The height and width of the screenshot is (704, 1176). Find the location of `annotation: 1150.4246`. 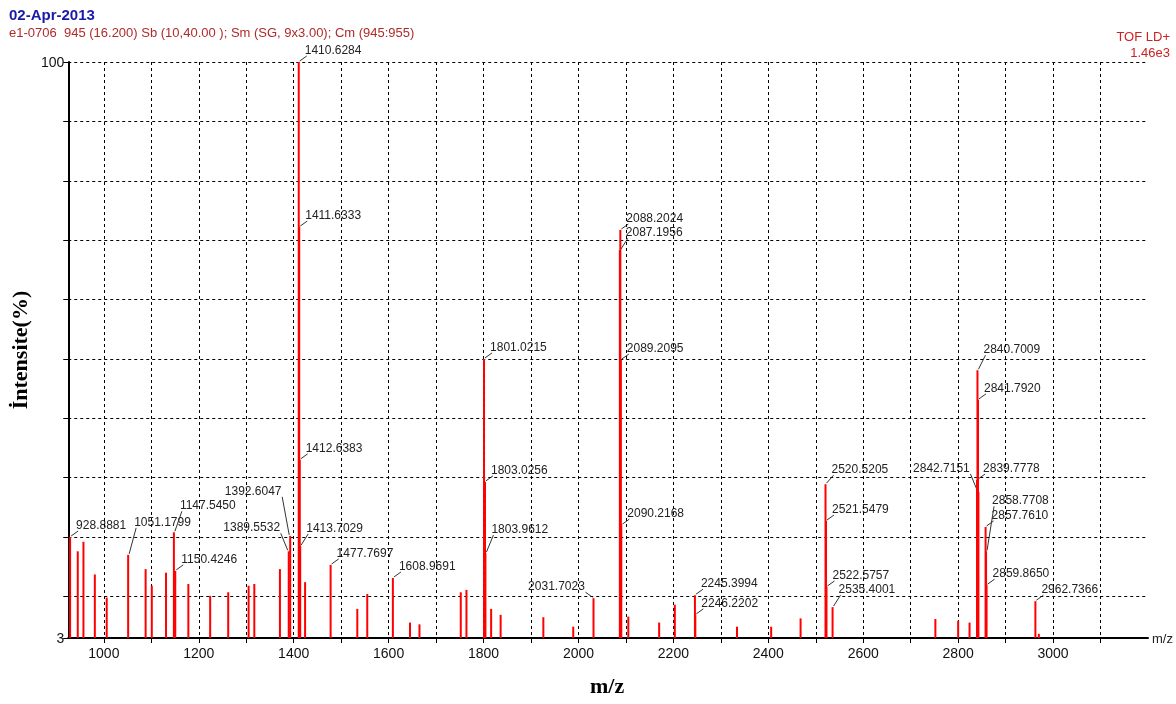

annotation: 1150.4246 is located at coordinates (209, 558).